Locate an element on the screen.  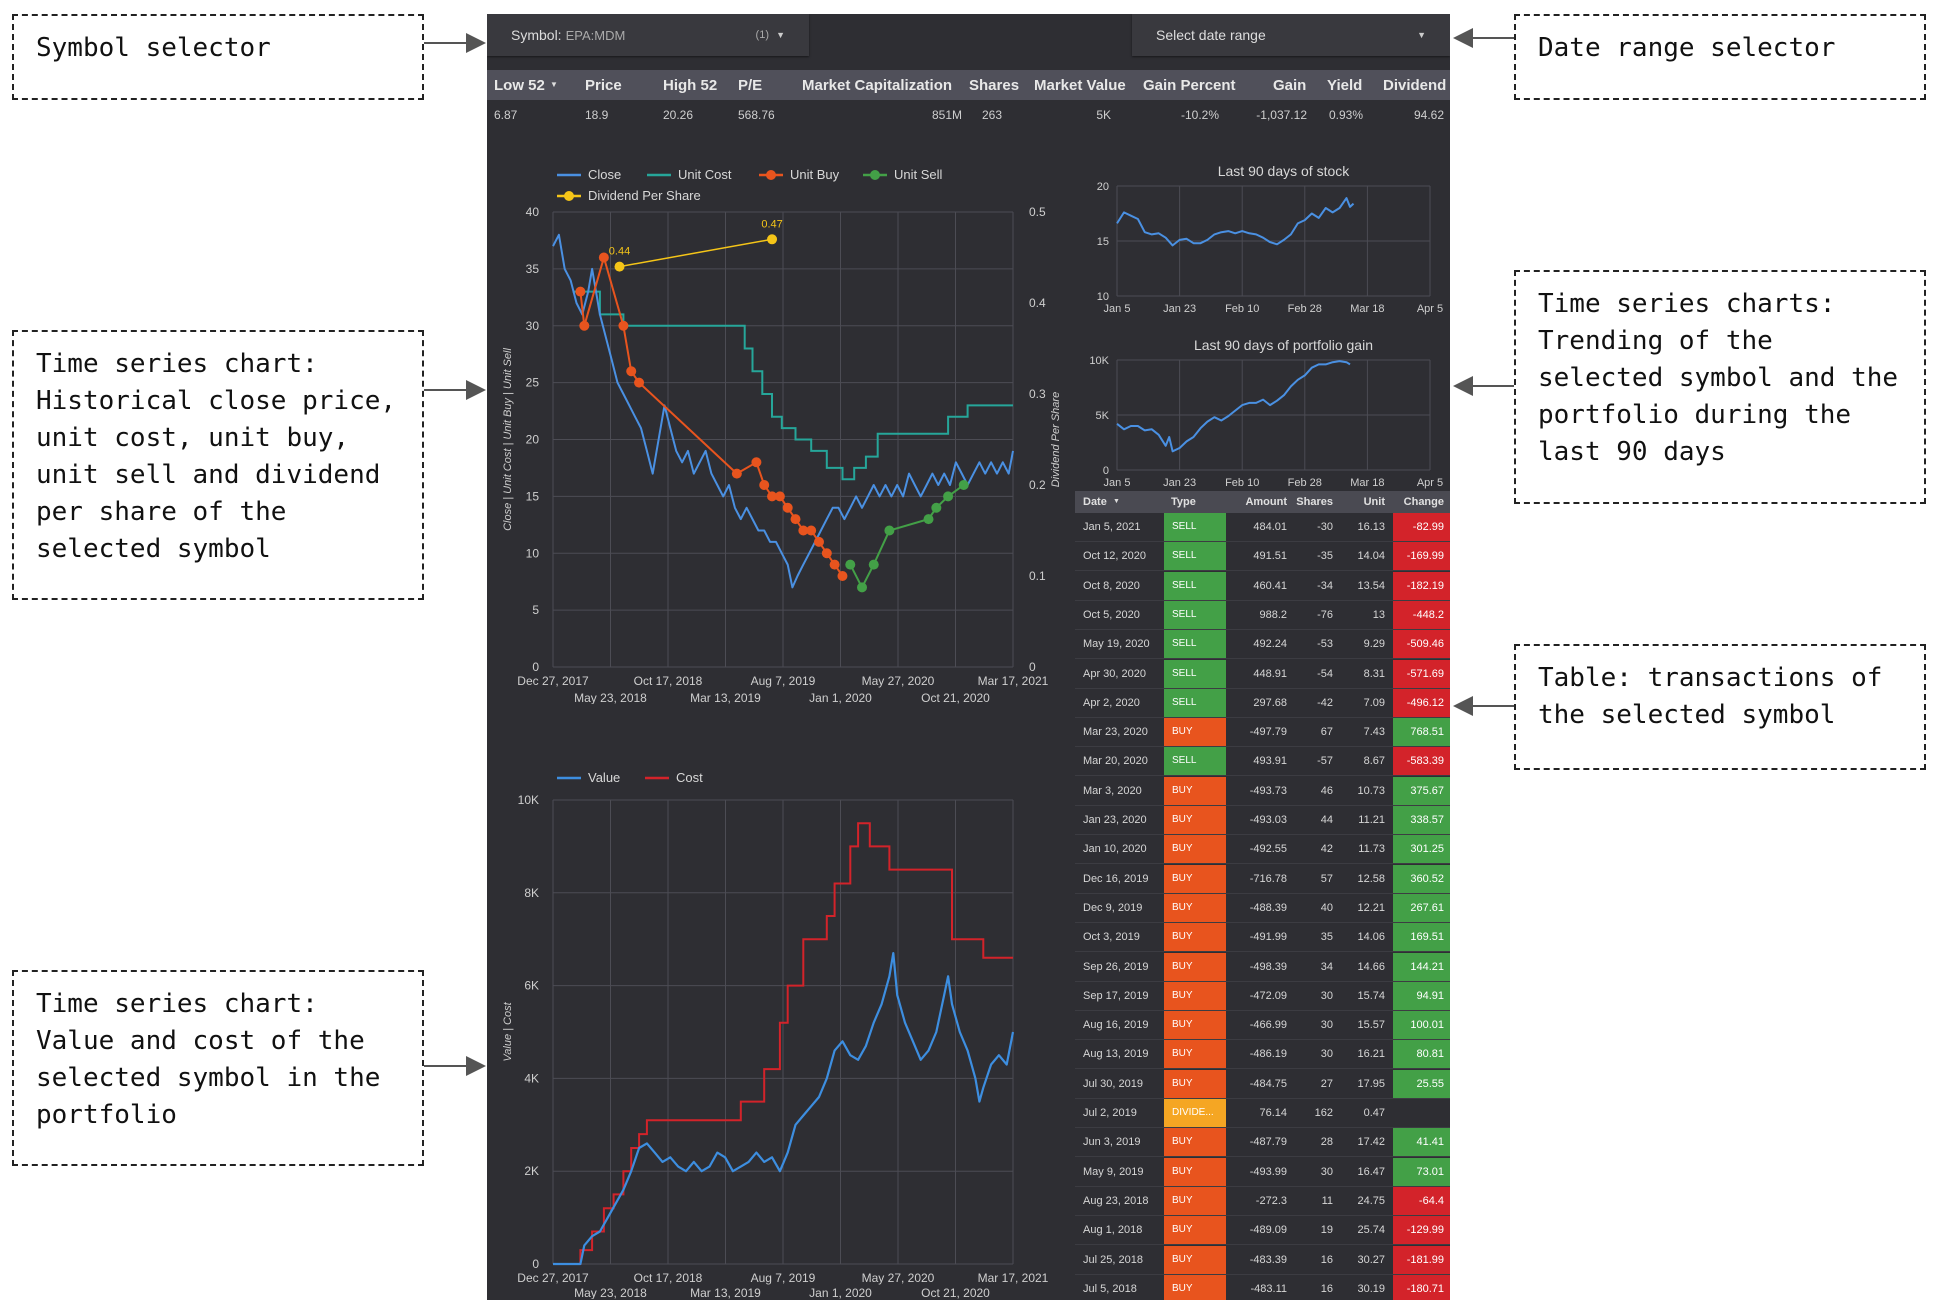
cell-date: Jul 5, 2018 is located at coordinates (1110, 1288).